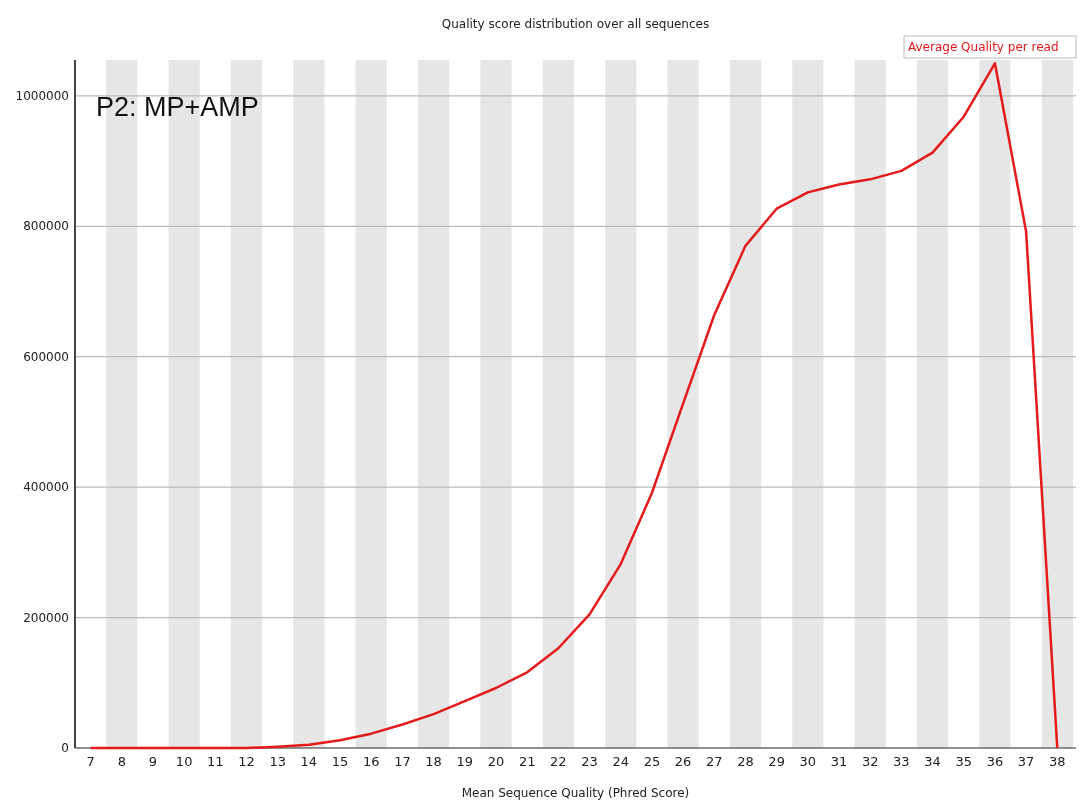 The height and width of the screenshot is (803, 1084). I want to click on x-tick-label: 30, so click(808, 761).